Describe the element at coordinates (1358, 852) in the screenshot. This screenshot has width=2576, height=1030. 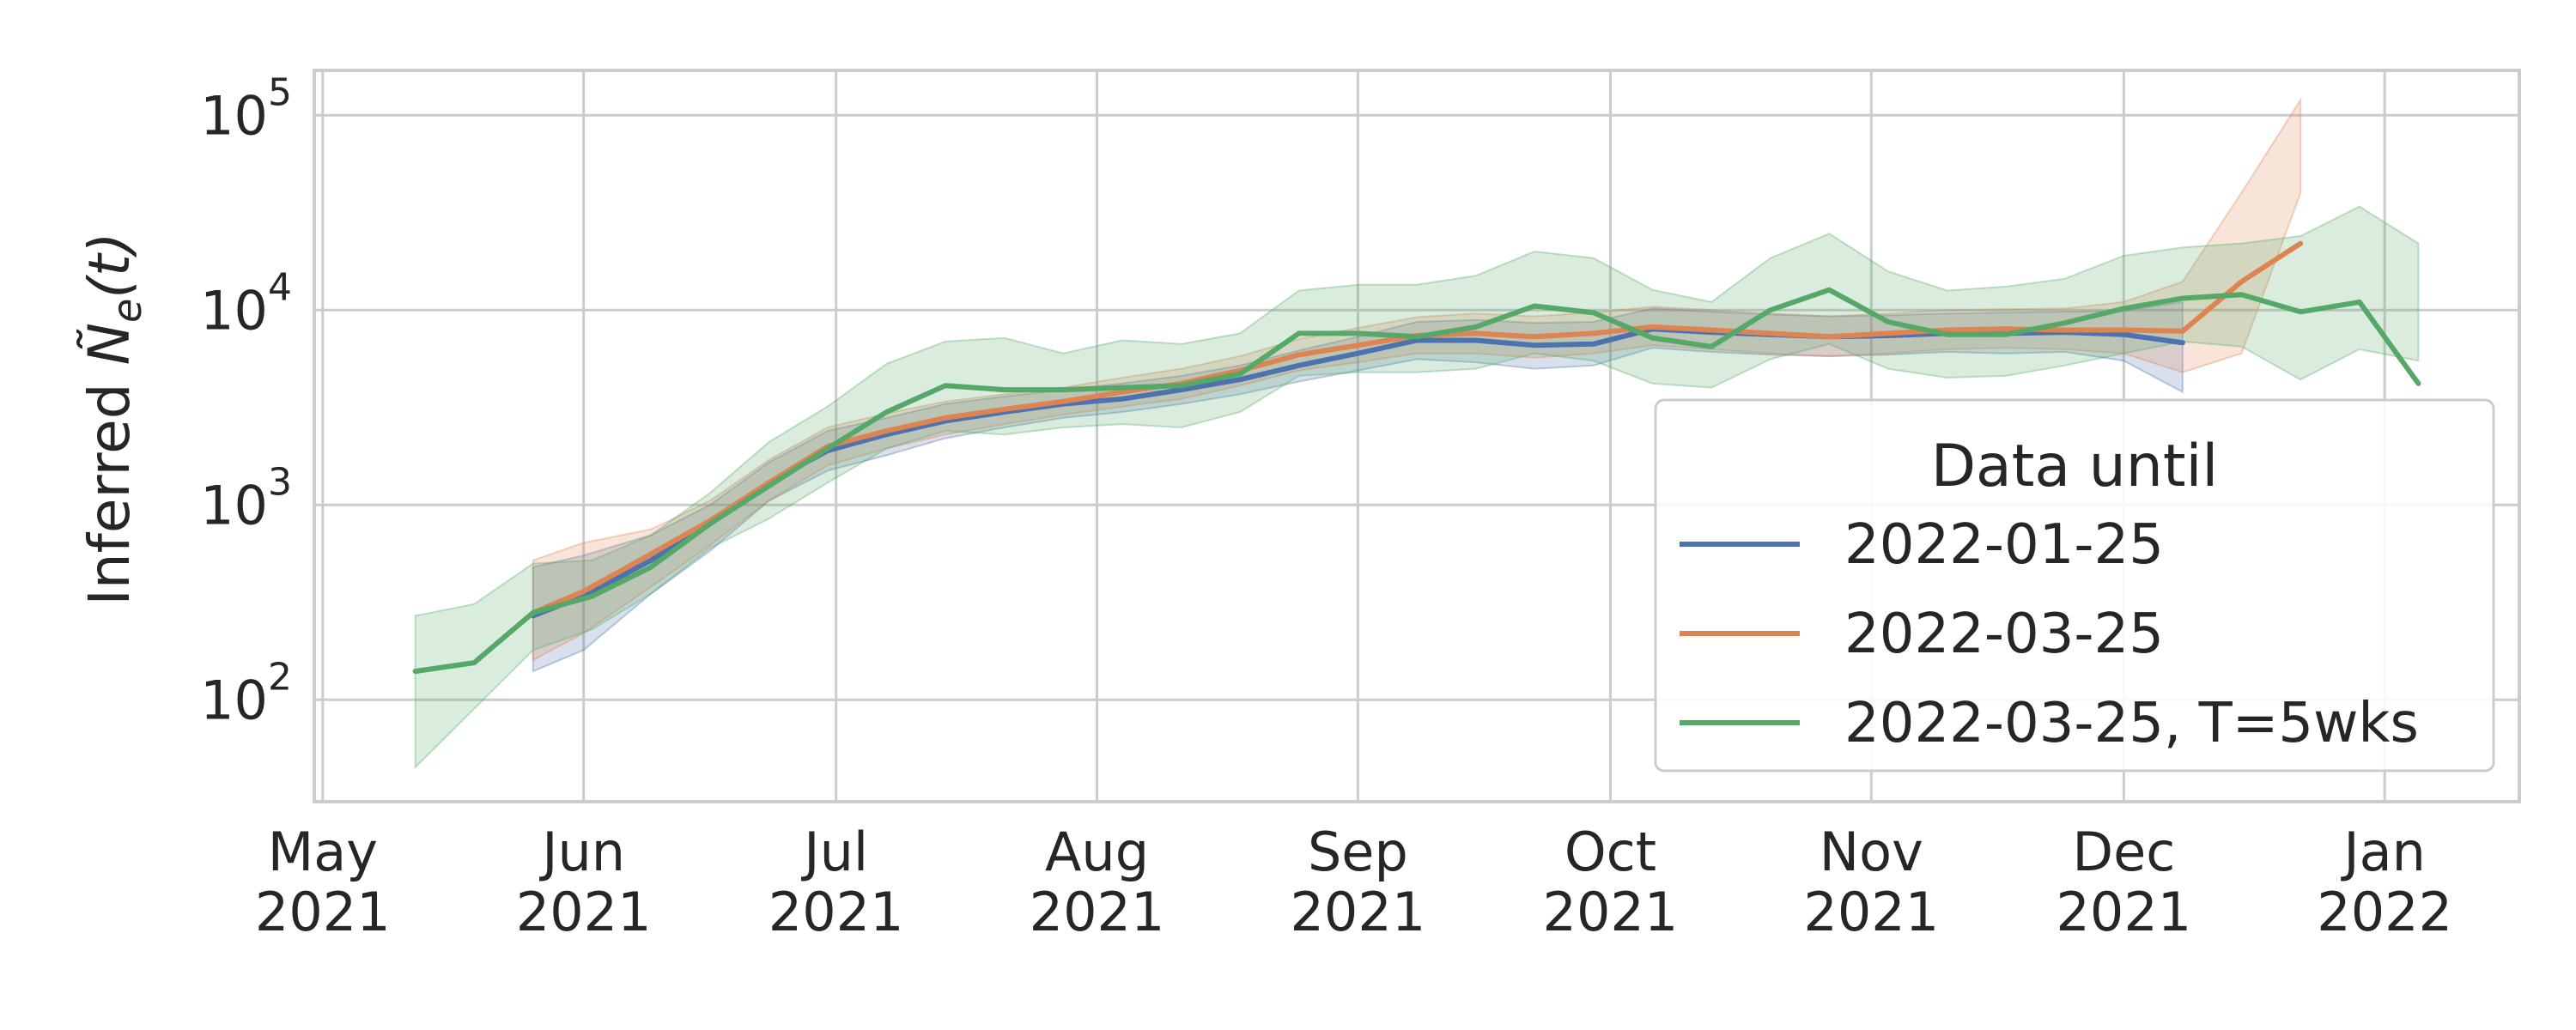
I see `x-tick-label-line: Sep` at that location.